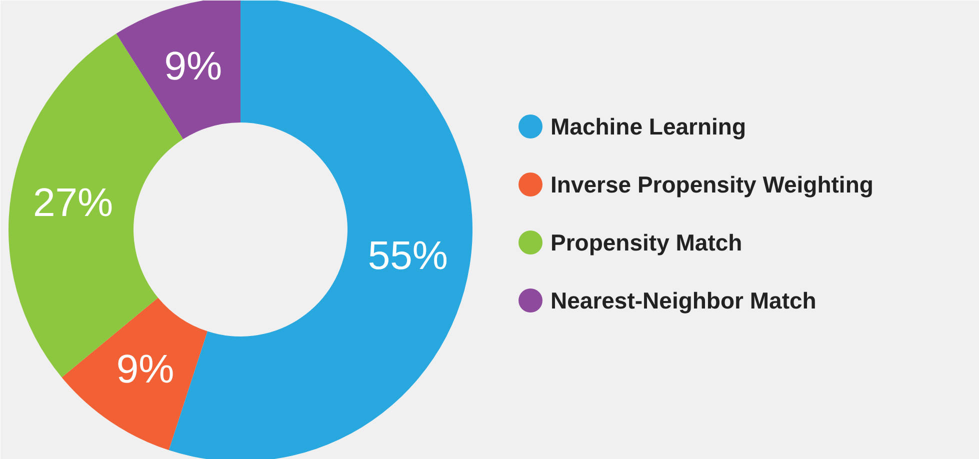 The width and height of the screenshot is (979, 459). What do you see at coordinates (73, 202) in the screenshot?
I see `data-label: 27%` at bounding box center [73, 202].